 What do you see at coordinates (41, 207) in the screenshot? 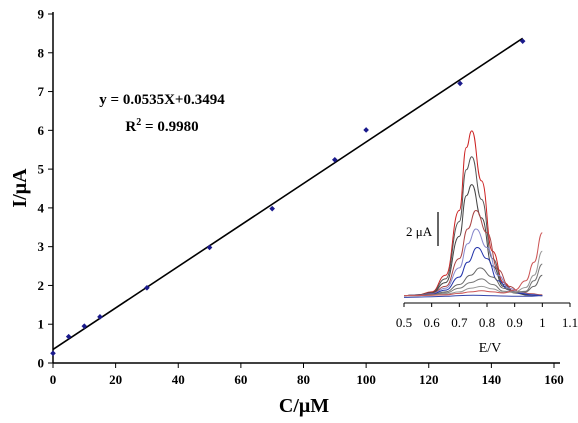
I see `y-tick-label: 4` at bounding box center [41, 207].